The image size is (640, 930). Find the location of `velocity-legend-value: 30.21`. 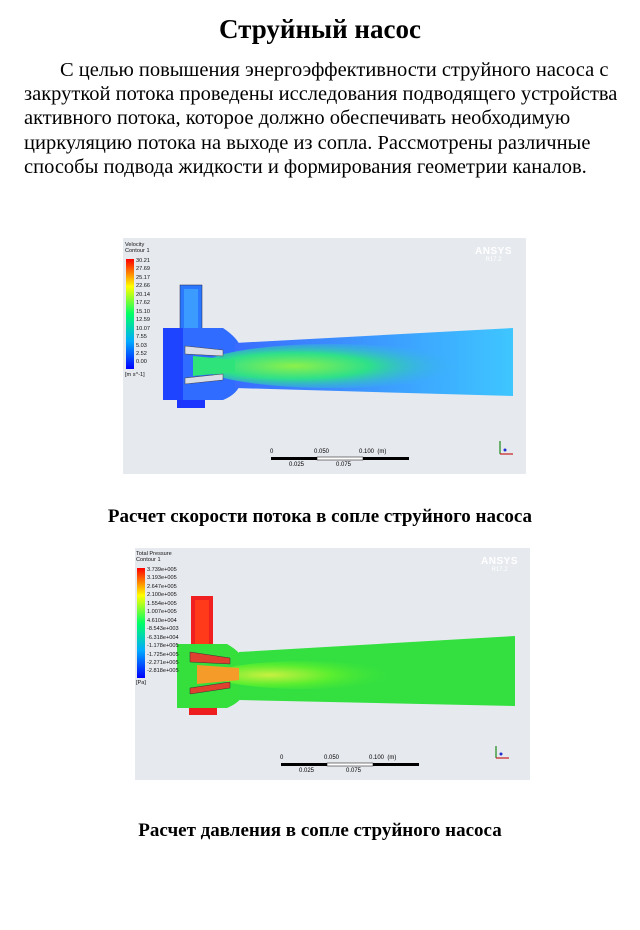

velocity-legend-value: 30.21 is located at coordinates (143, 261).